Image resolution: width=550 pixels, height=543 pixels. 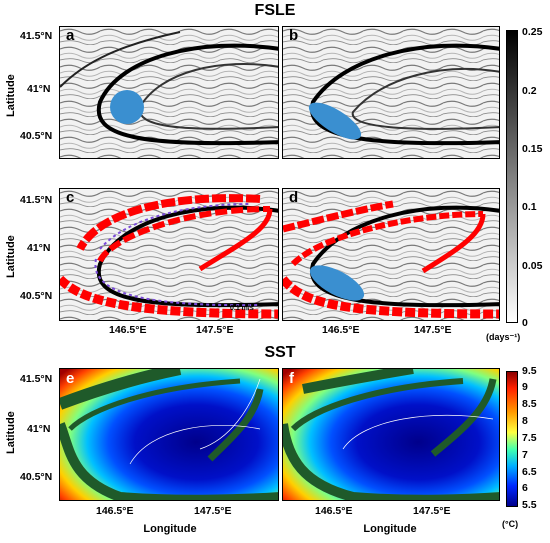 I want to click on panel-a: a, so click(x=169, y=92).